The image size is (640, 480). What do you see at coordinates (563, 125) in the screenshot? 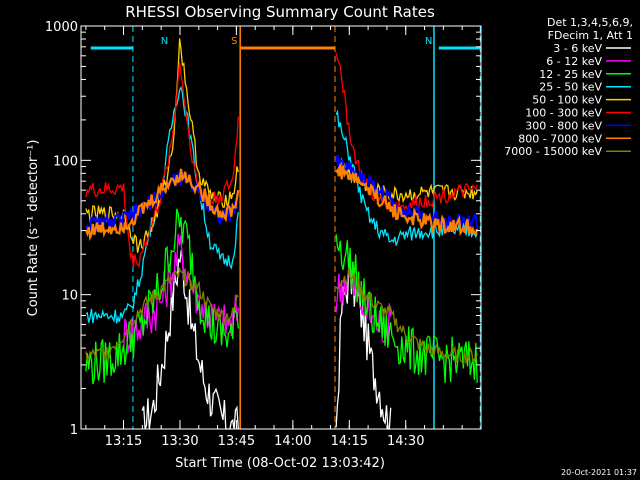
I see `legend-label: 300 - 800 keV` at bounding box center [563, 125].